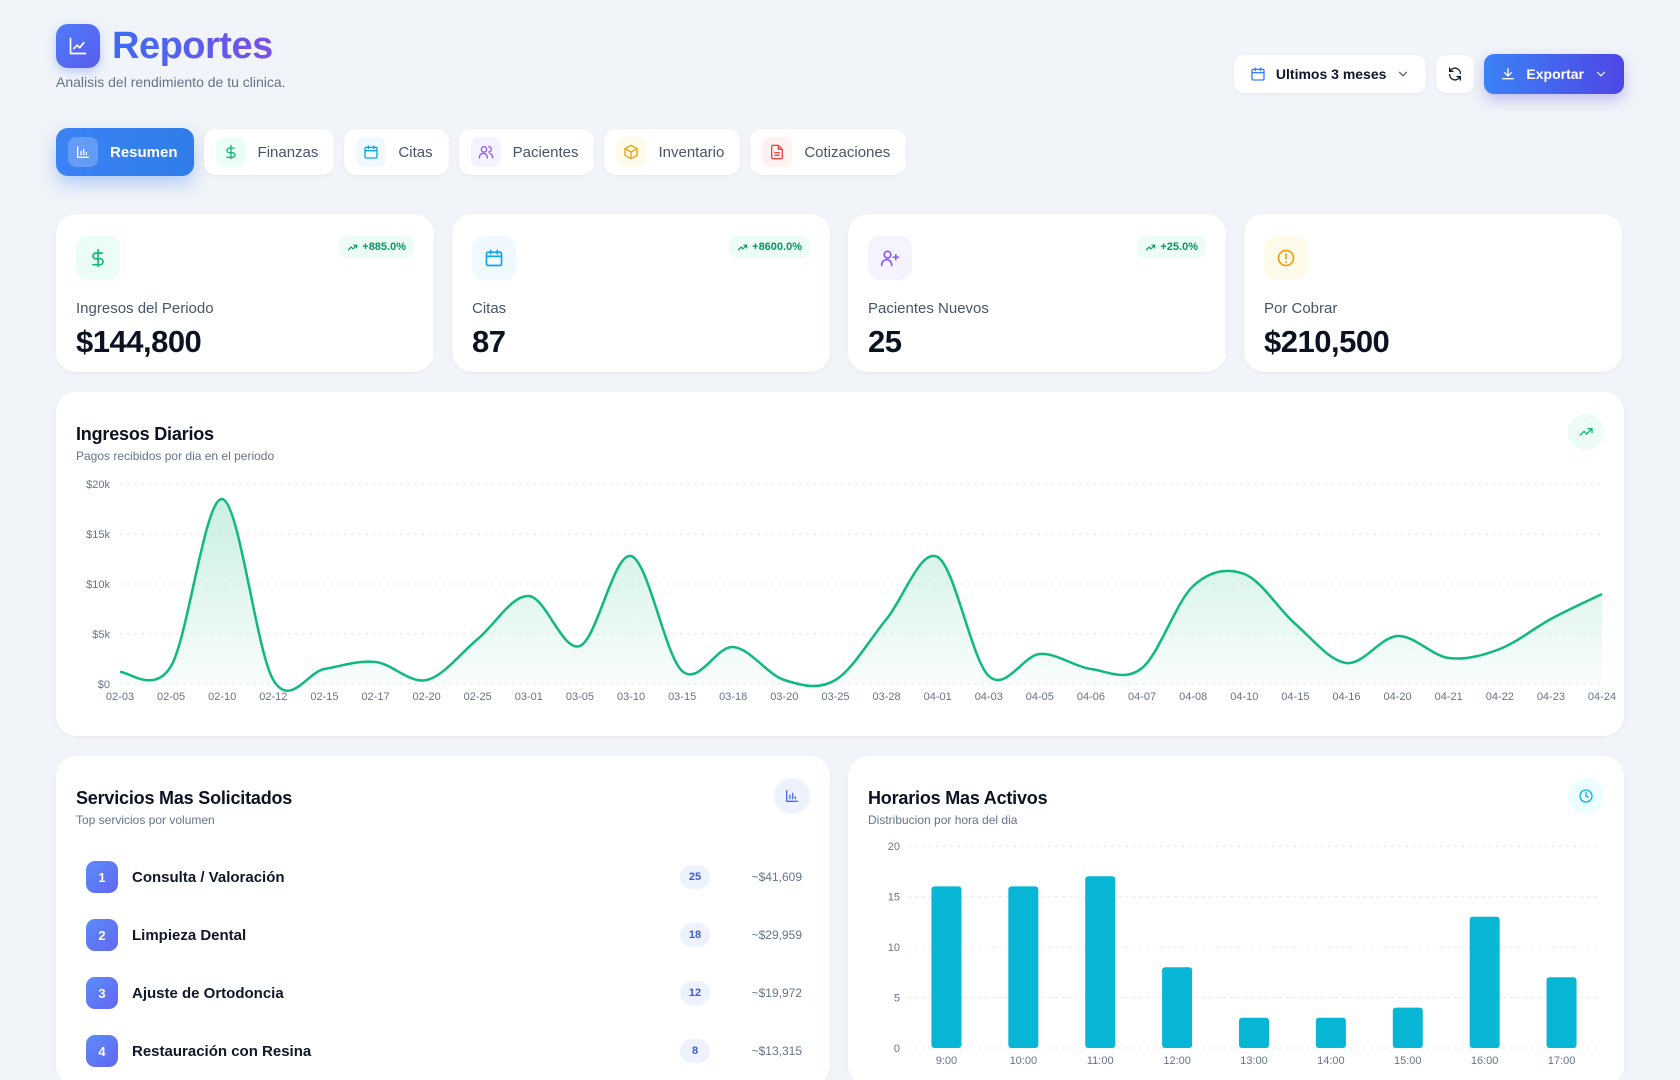 This screenshot has height=1080, width=1680. I want to click on x-tick-label: 04-05, so click(1040, 697).